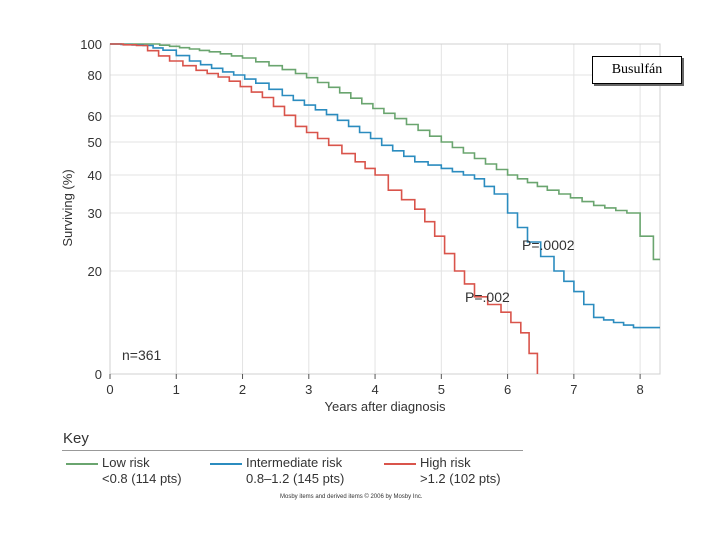 The height and width of the screenshot is (540, 720). Describe the element at coordinates (441, 389) in the screenshot. I see `x-tick-label: 5` at that location.